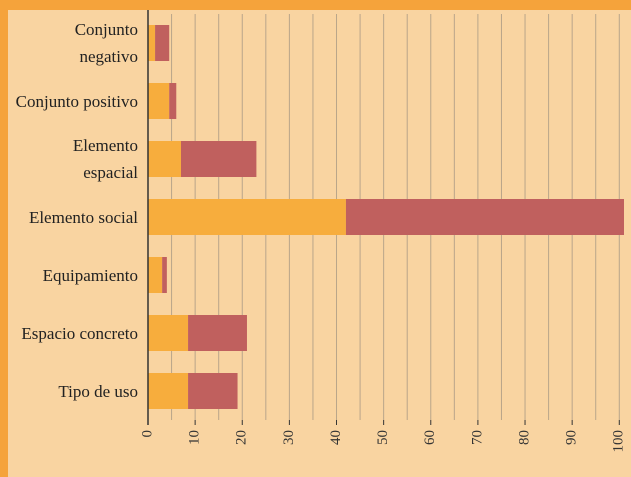  Describe the element at coordinates (106, 43) in the screenshot. I see `y-tick-label: Conjunto negativo` at that location.